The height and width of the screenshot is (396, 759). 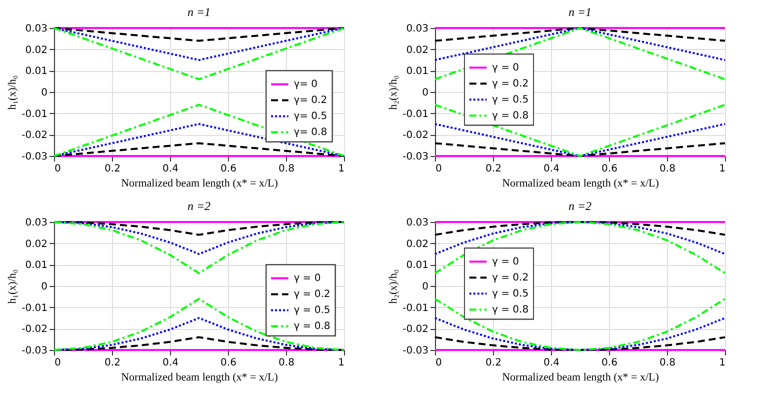 I want to click on legend-label: γ= 0.5, so click(x=311, y=116).